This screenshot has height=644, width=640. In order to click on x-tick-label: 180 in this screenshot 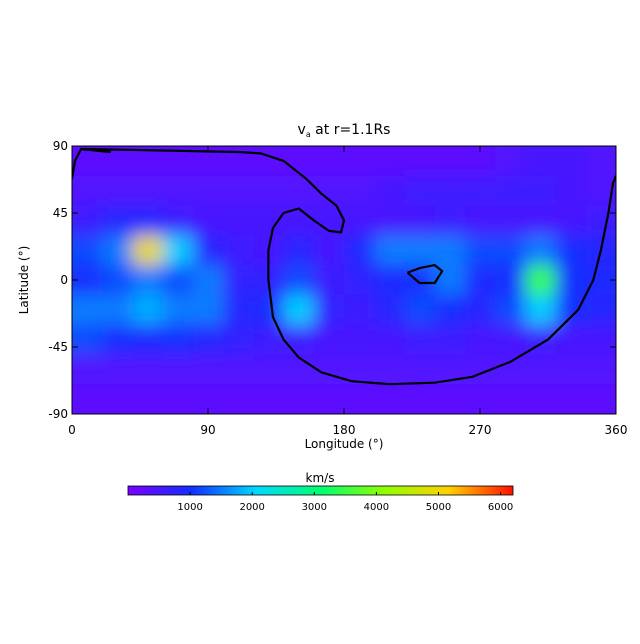, I will do `click(344, 430)`.